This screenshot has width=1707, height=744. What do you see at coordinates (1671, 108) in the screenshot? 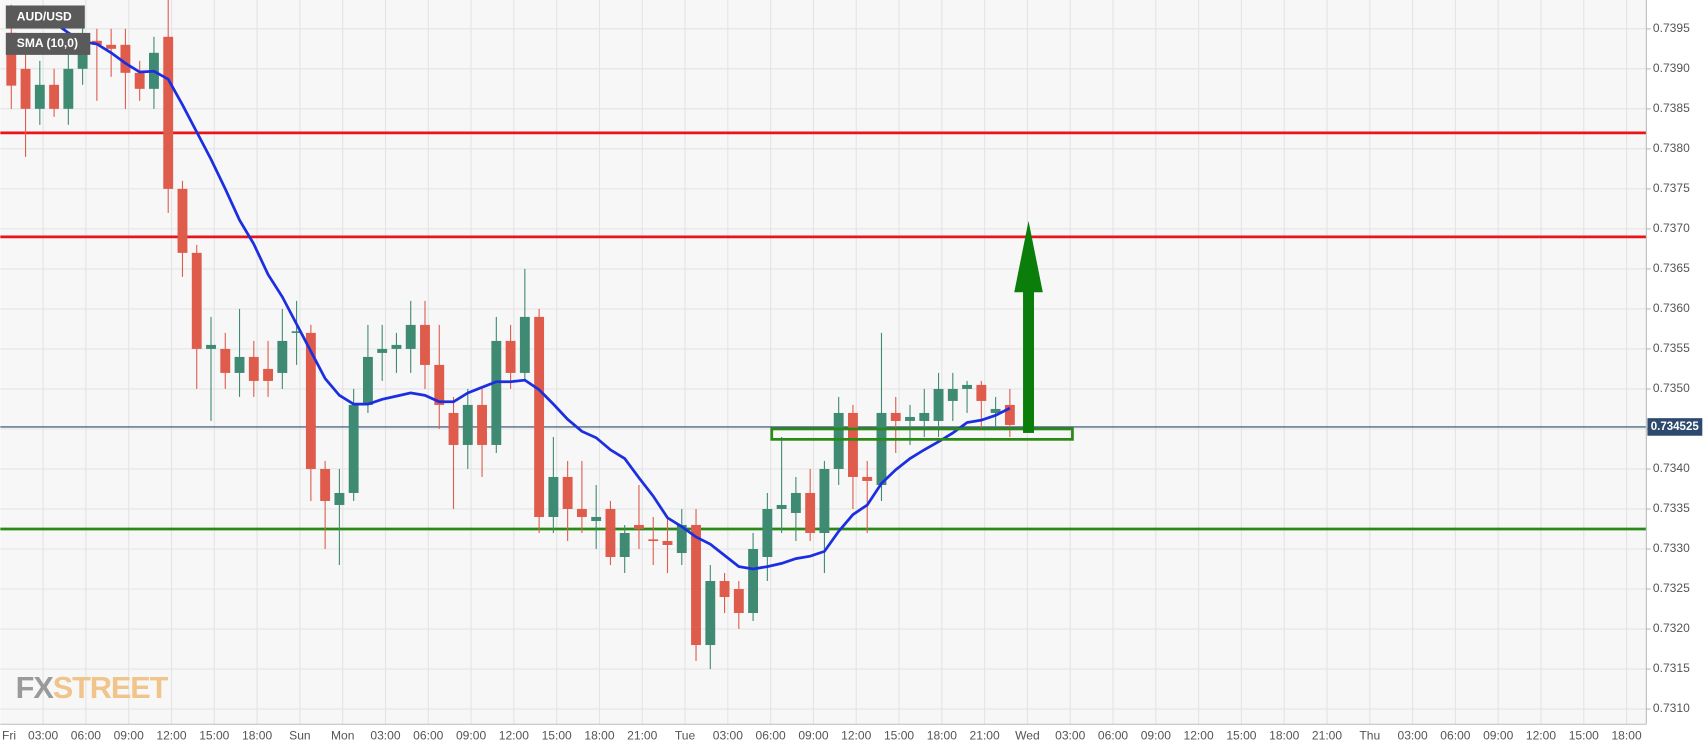
I see `y-tick-label: 0.7385` at bounding box center [1671, 108].